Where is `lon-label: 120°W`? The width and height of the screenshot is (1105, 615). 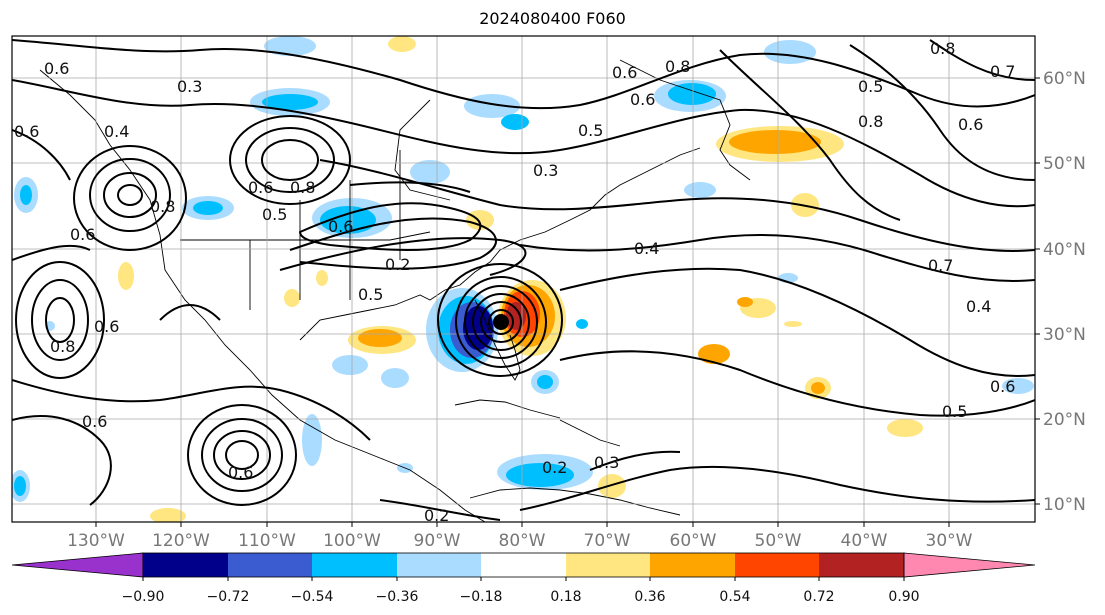 lon-label: 120°W is located at coordinates (181, 541).